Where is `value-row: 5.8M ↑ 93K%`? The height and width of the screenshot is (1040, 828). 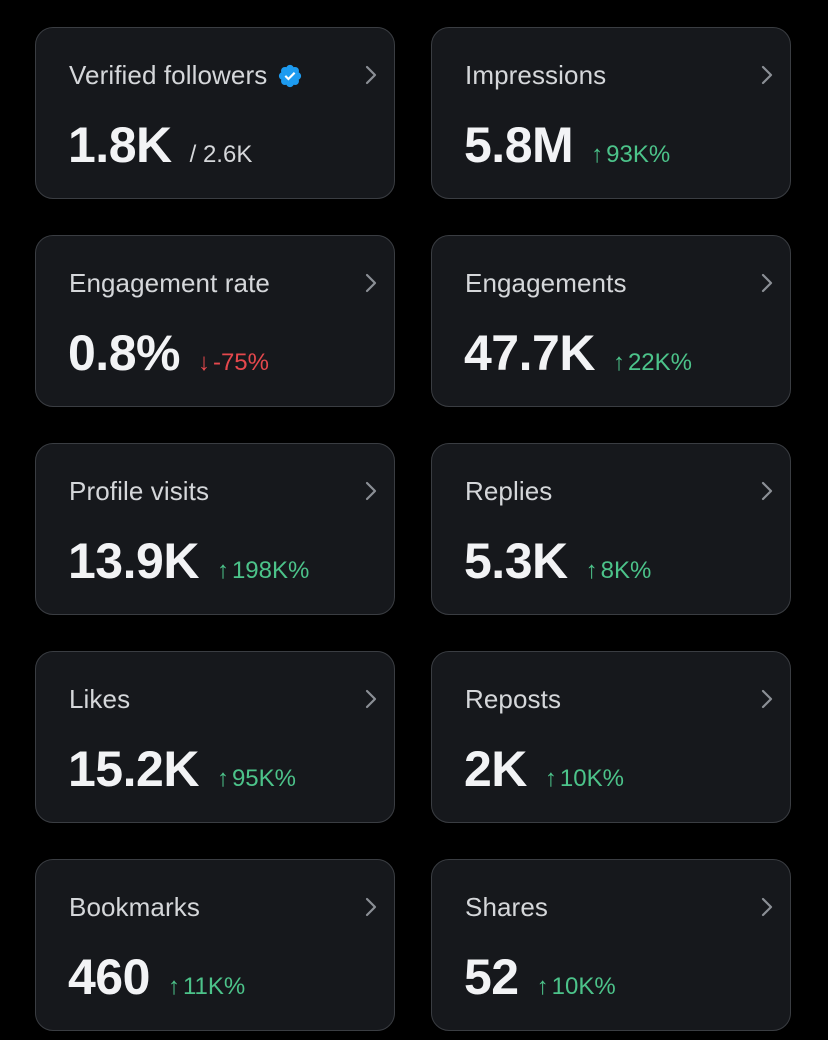
value-row: 5.8M ↑ 93K% is located at coordinates (567, 145).